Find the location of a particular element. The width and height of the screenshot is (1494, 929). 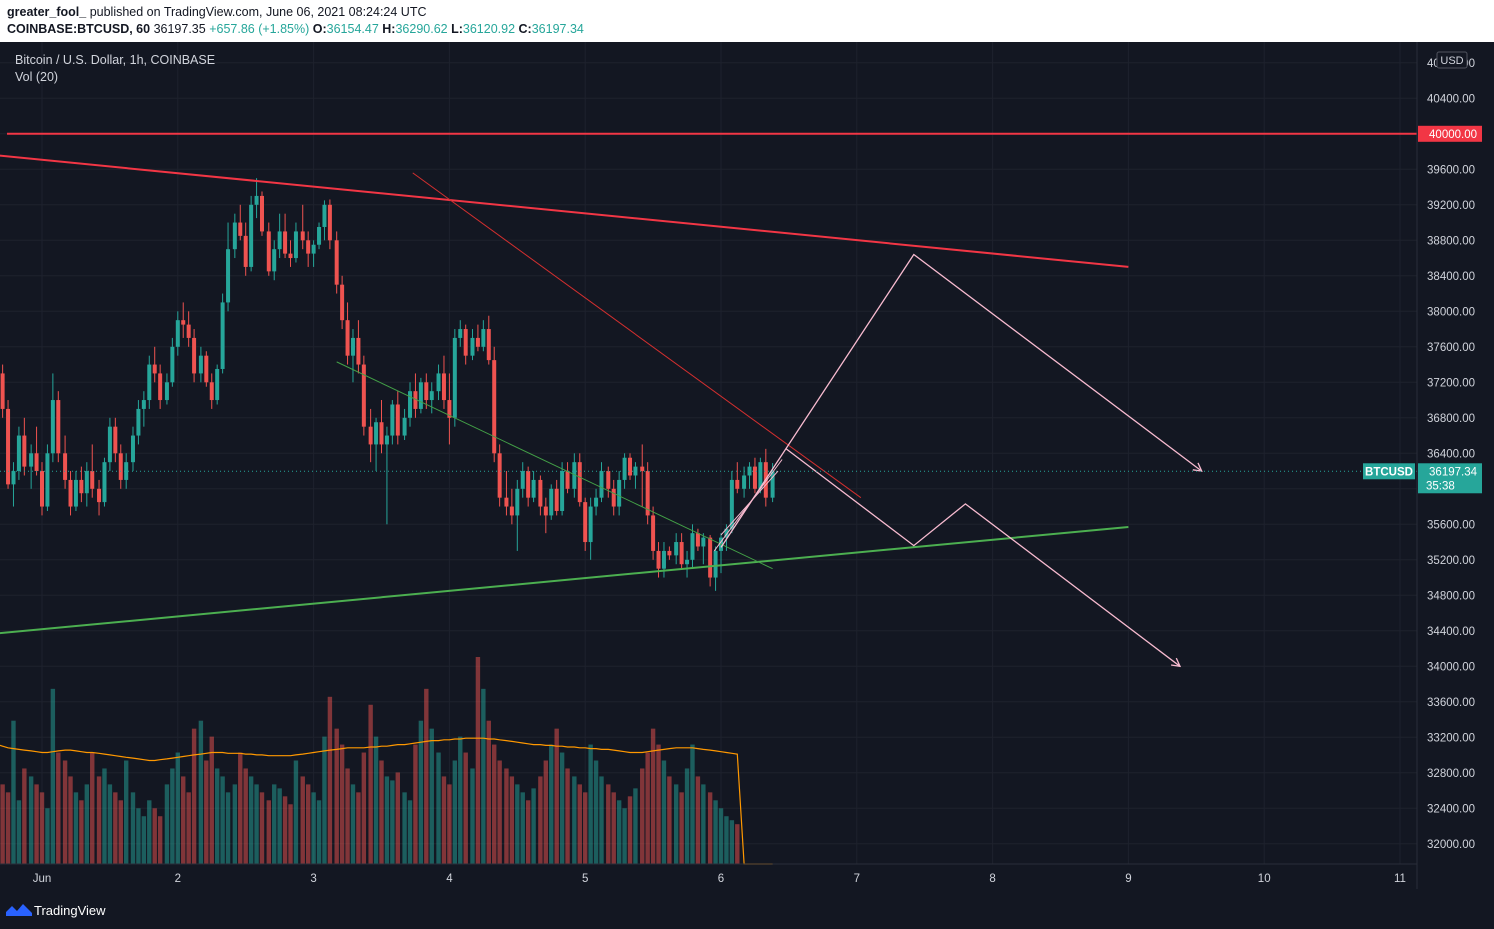

trendline-rising-support is located at coordinates (564, 580).